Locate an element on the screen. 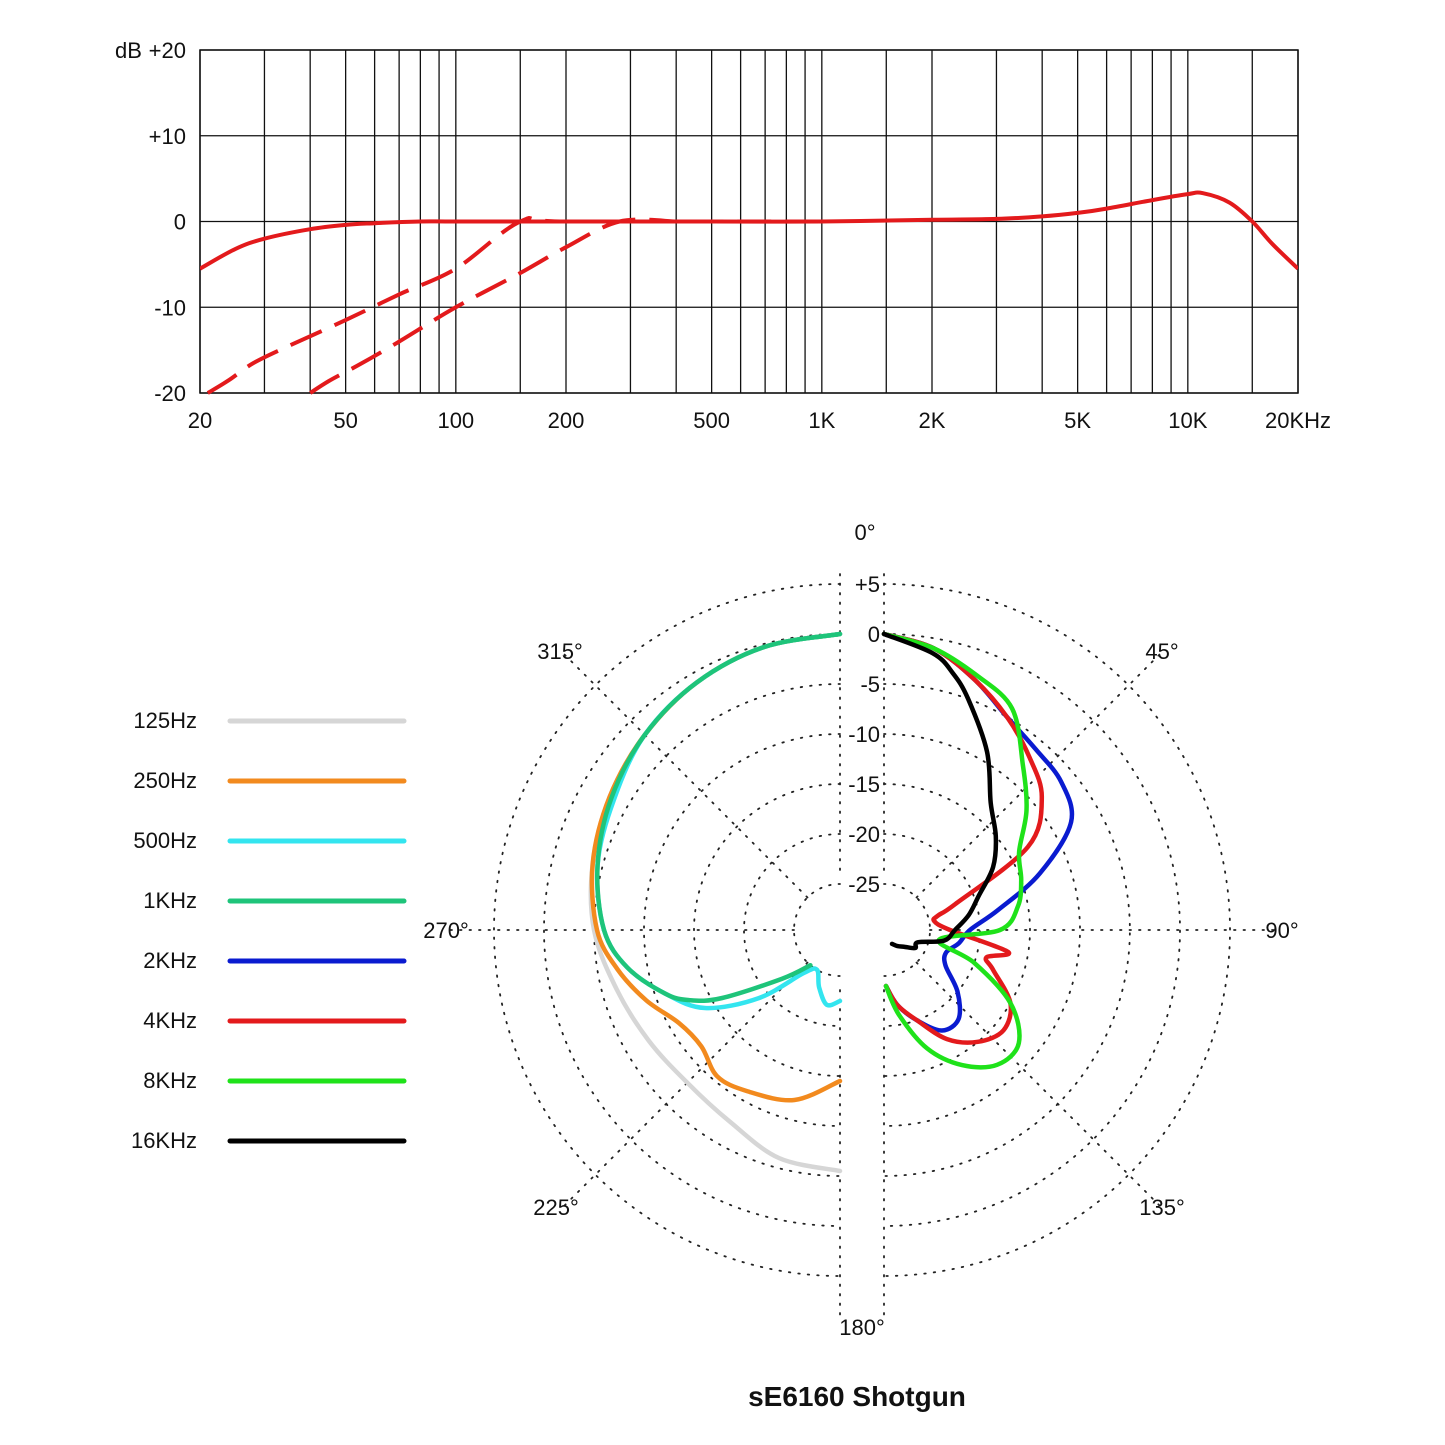 The height and width of the screenshot is (1445, 1445). fr-x-tick-label: 5K is located at coordinates (1077, 420).